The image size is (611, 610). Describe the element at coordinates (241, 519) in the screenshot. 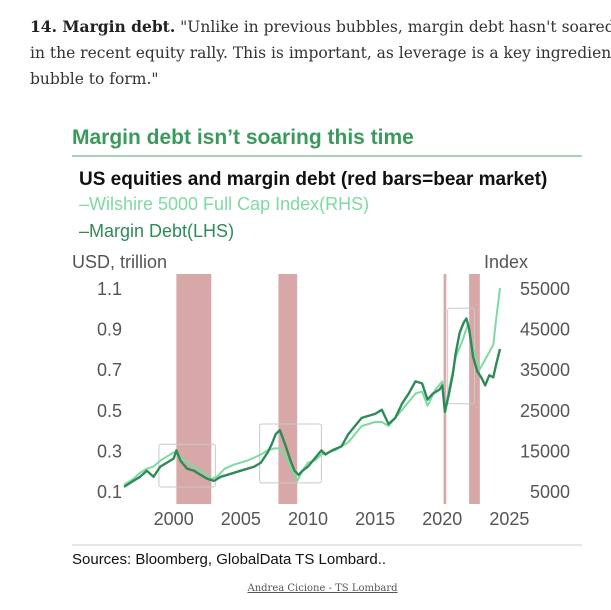

I see `x-tick-label: 2005` at that location.